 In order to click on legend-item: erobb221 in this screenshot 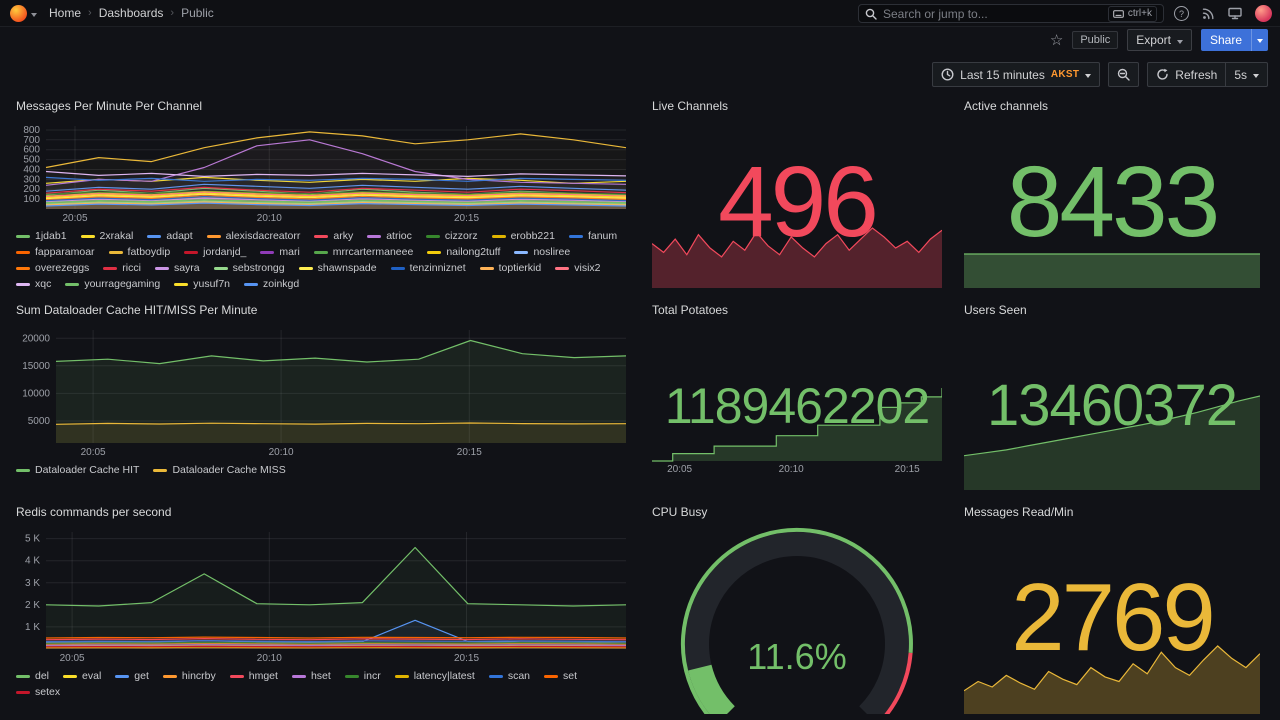, I will do `click(523, 236)`.